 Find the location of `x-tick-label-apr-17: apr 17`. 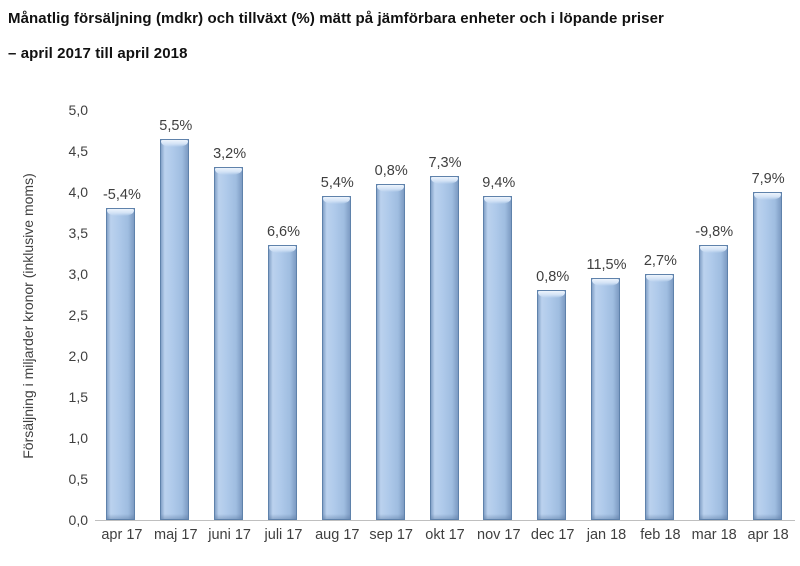

x-tick-label-apr-17: apr 17 is located at coordinates (122, 535).